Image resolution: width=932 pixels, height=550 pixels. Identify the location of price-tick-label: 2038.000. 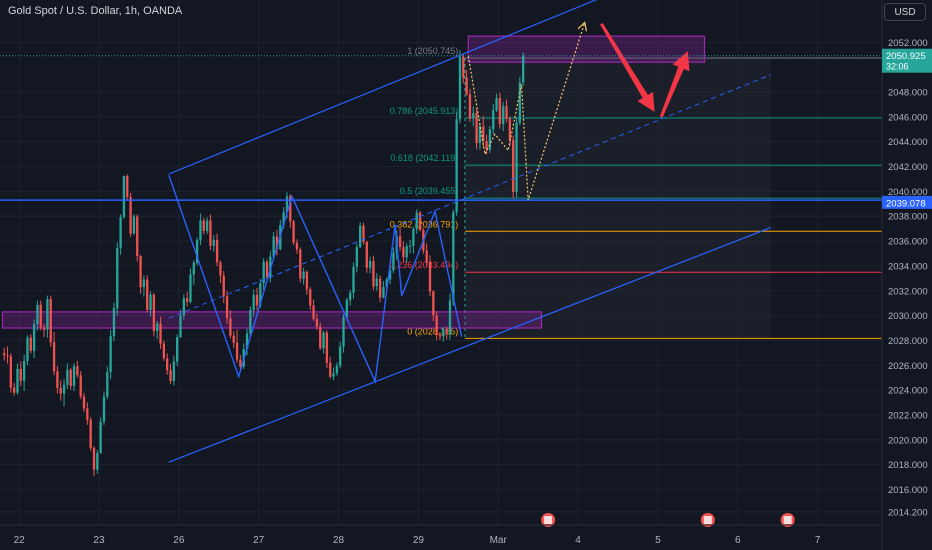
(908, 217).